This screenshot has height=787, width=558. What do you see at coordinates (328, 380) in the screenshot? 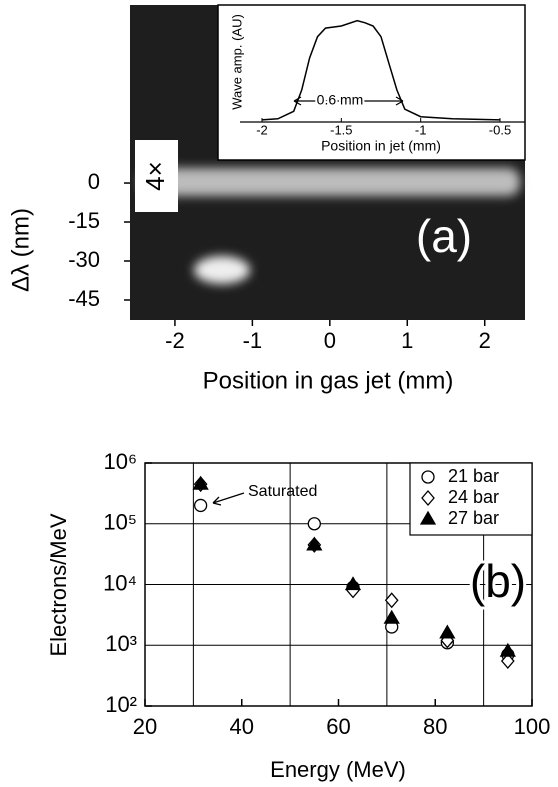
I see `x-axis-label: Position in gas jet (mm)` at bounding box center [328, 380].